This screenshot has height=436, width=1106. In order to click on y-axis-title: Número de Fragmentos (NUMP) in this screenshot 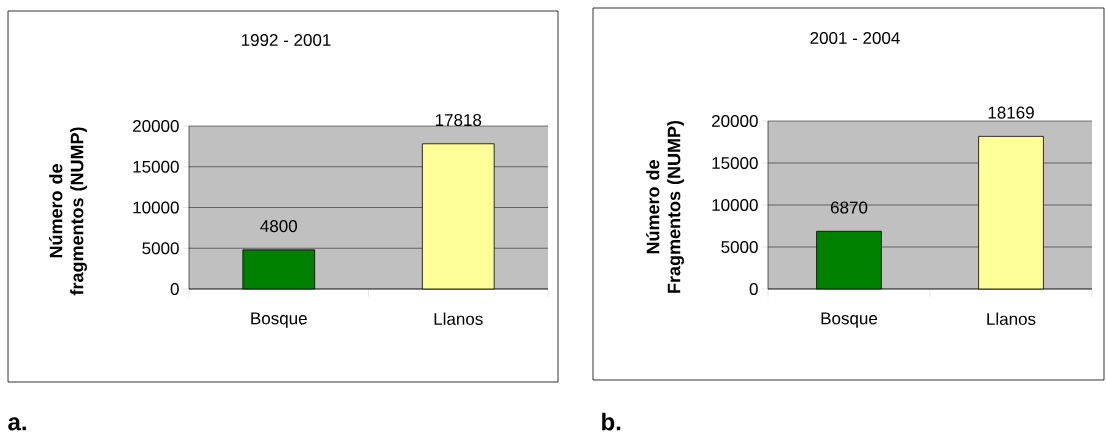, I will do `click(665, 206)`.